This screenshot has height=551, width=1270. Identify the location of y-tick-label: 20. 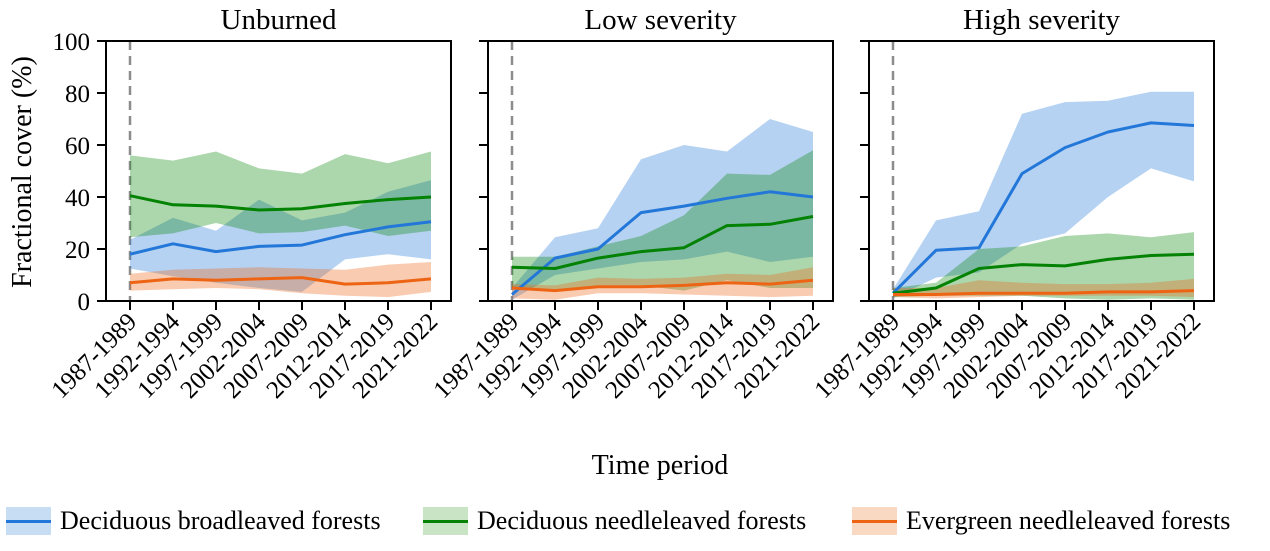
(77, 250).